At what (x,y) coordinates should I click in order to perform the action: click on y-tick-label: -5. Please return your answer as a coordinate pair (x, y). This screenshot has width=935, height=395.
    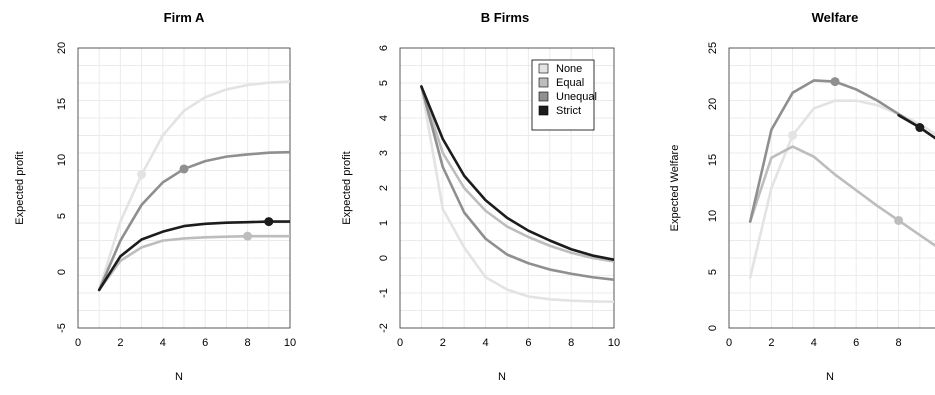
    Looking at the image, I should click on (62, 328).